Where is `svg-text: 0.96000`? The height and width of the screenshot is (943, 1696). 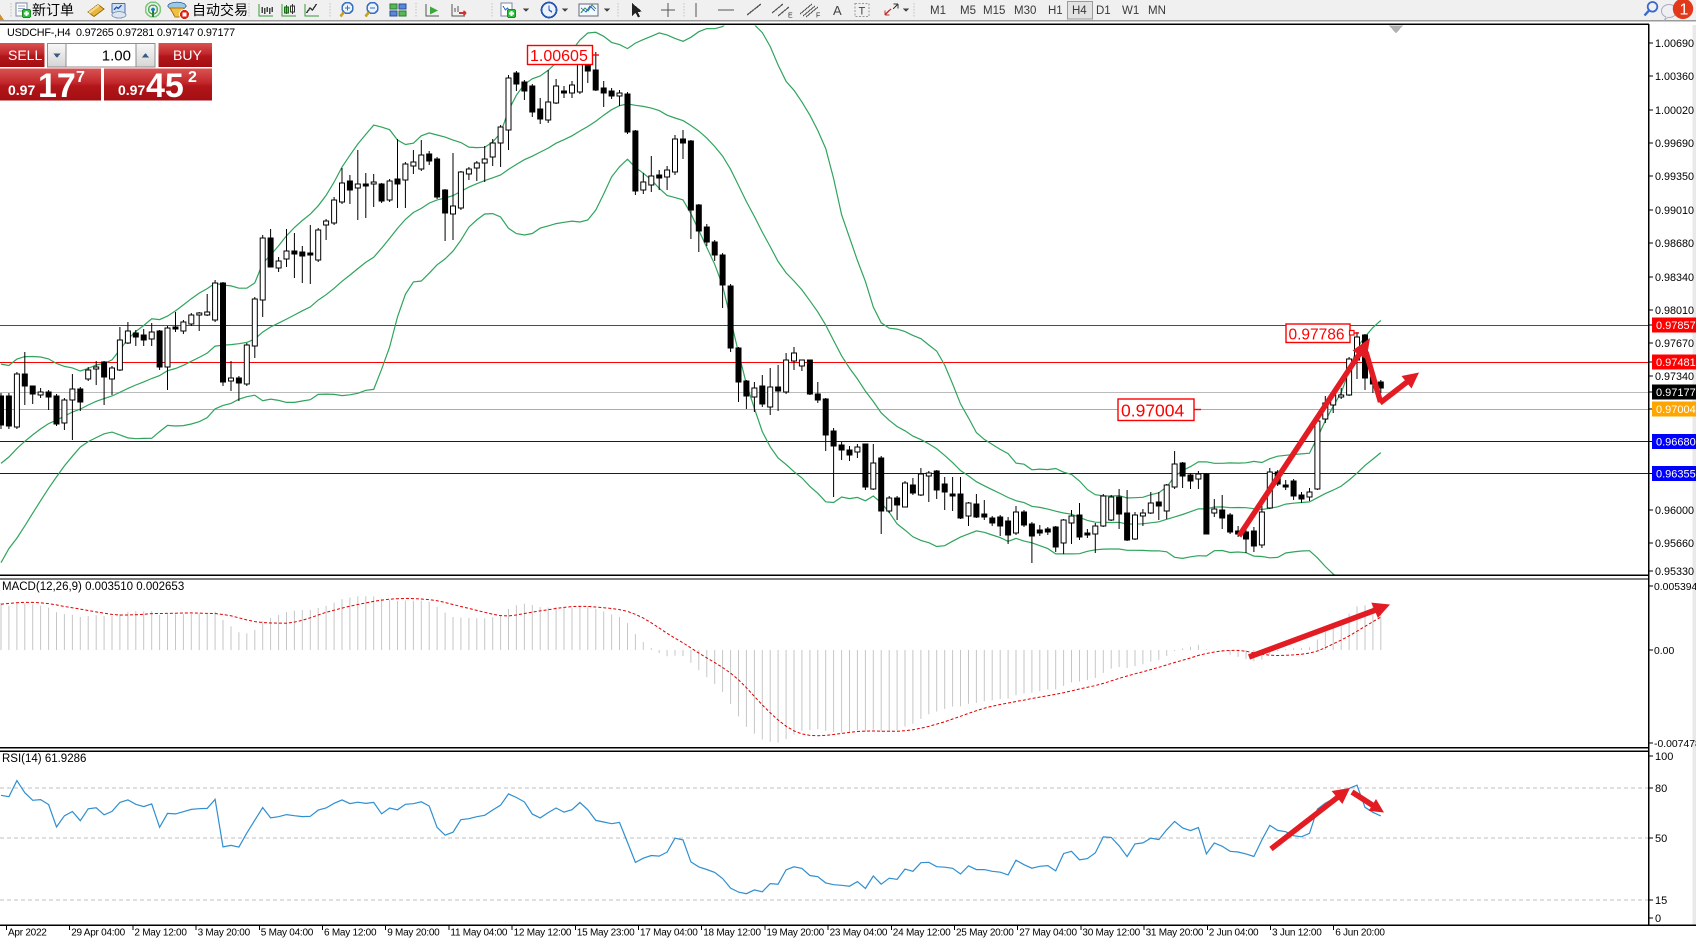 svg-text: 0.96000 is located at coordinates (1674, 511).